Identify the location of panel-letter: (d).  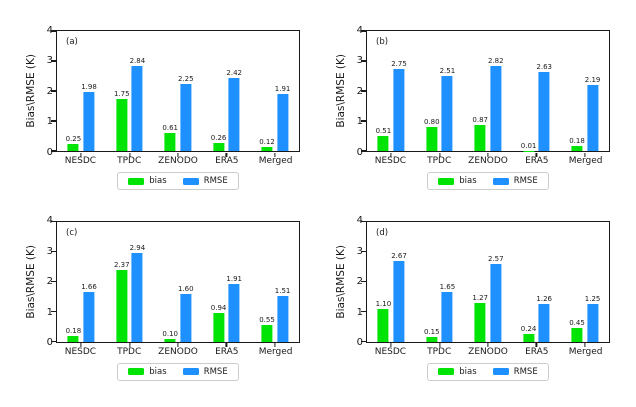
(382, 232).